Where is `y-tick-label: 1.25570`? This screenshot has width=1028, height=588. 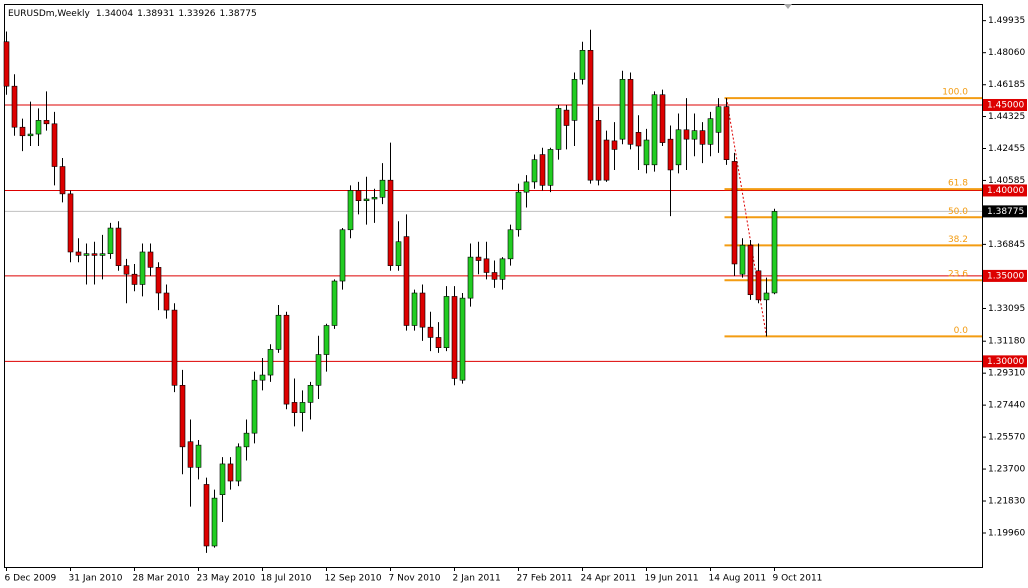 y-tick-label: 1.25570 is located at coordinates (1006, 438).